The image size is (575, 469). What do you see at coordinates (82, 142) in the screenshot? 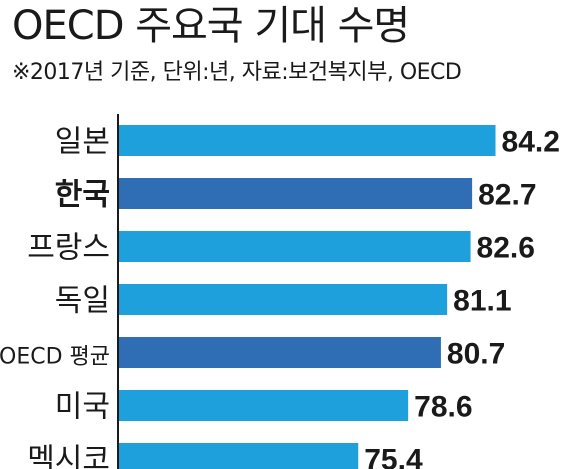
I see `category-label: 일본` at bounding box center [82, 142].